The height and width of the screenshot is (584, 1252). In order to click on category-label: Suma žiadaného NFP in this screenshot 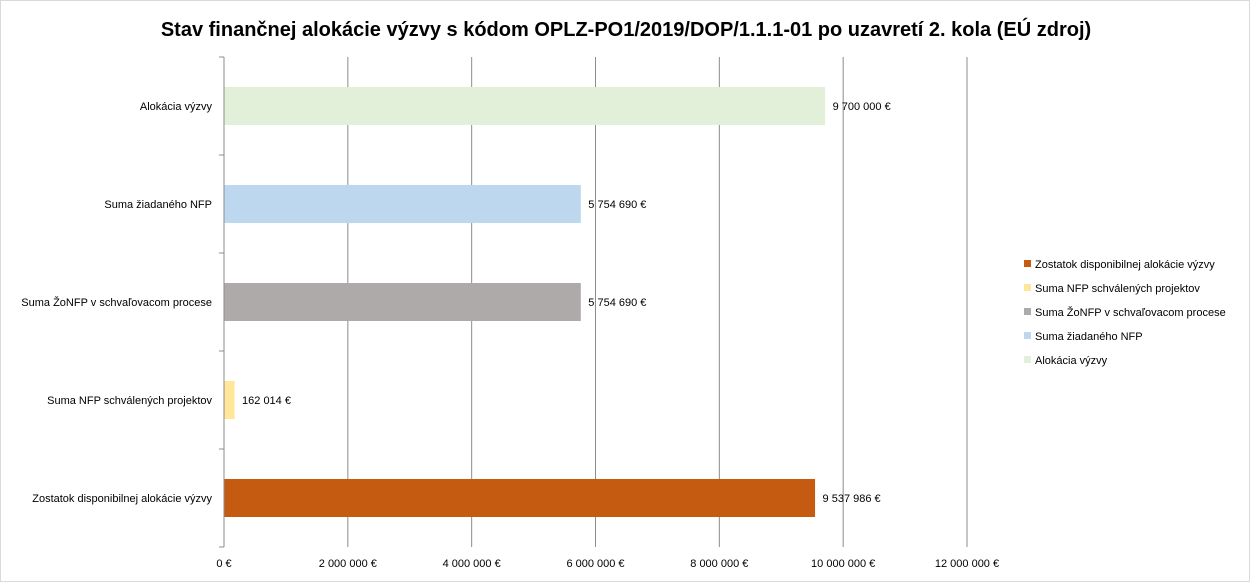, I will do `click(158, 205)`.